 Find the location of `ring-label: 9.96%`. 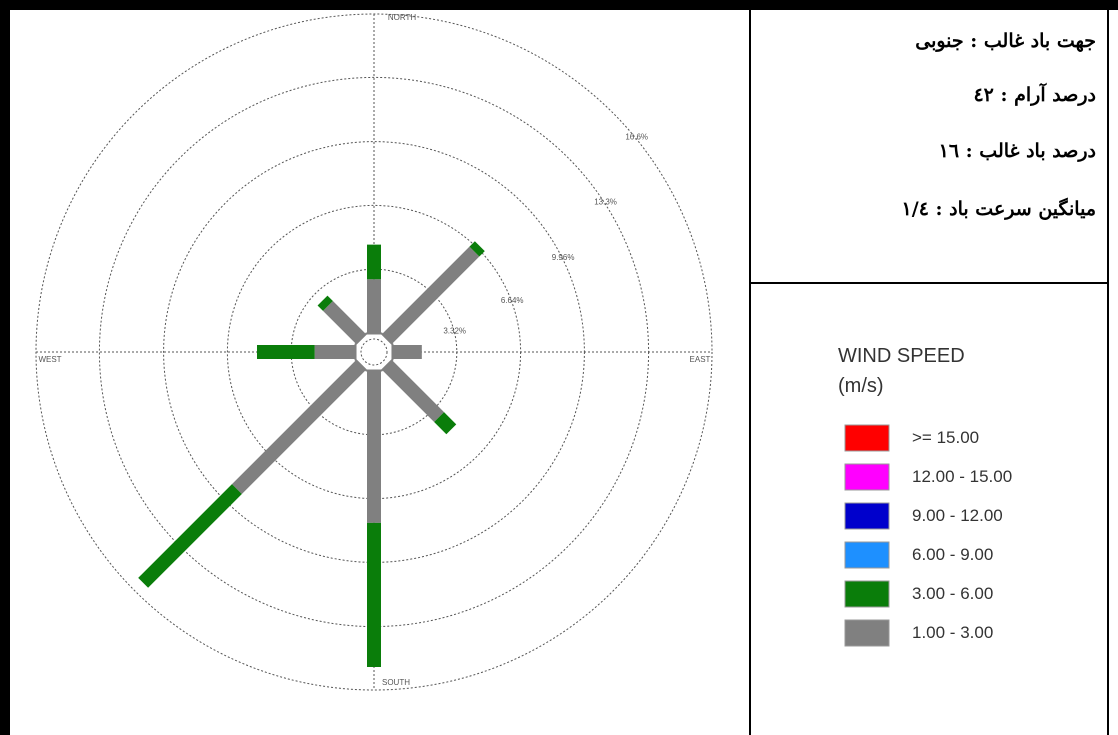

ring-label: 9.96% is located at coordinates (563, 257).